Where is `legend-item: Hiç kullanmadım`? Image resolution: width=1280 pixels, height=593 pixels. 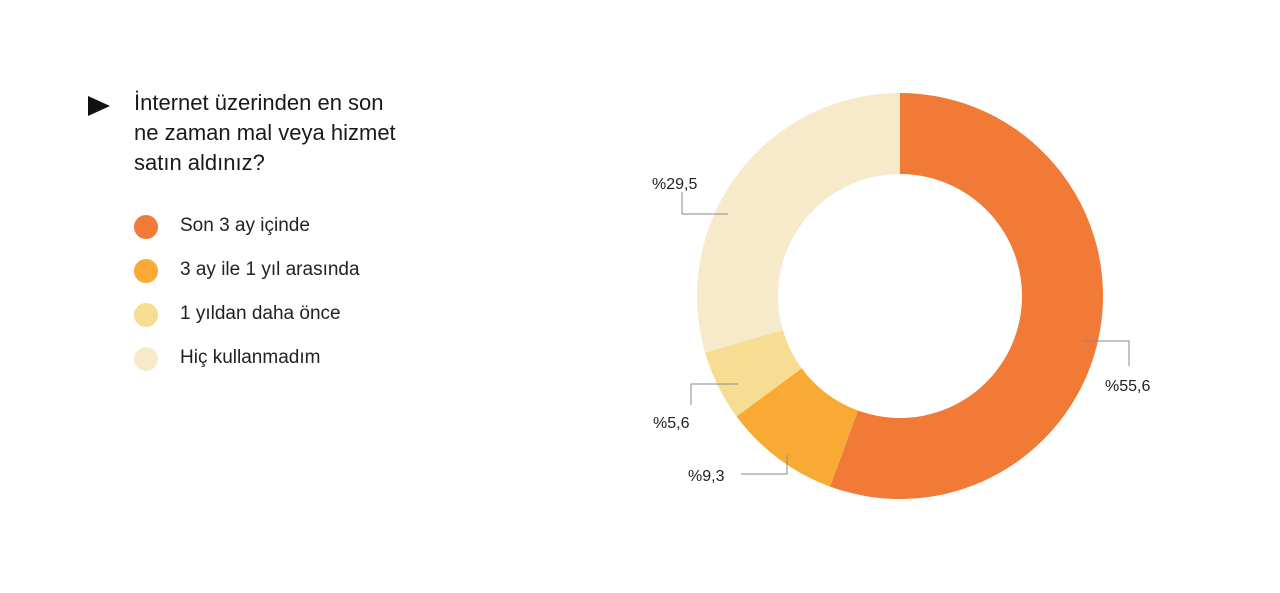
legend-item: Hiç kullanmadım is located at coordinates (294, 357).